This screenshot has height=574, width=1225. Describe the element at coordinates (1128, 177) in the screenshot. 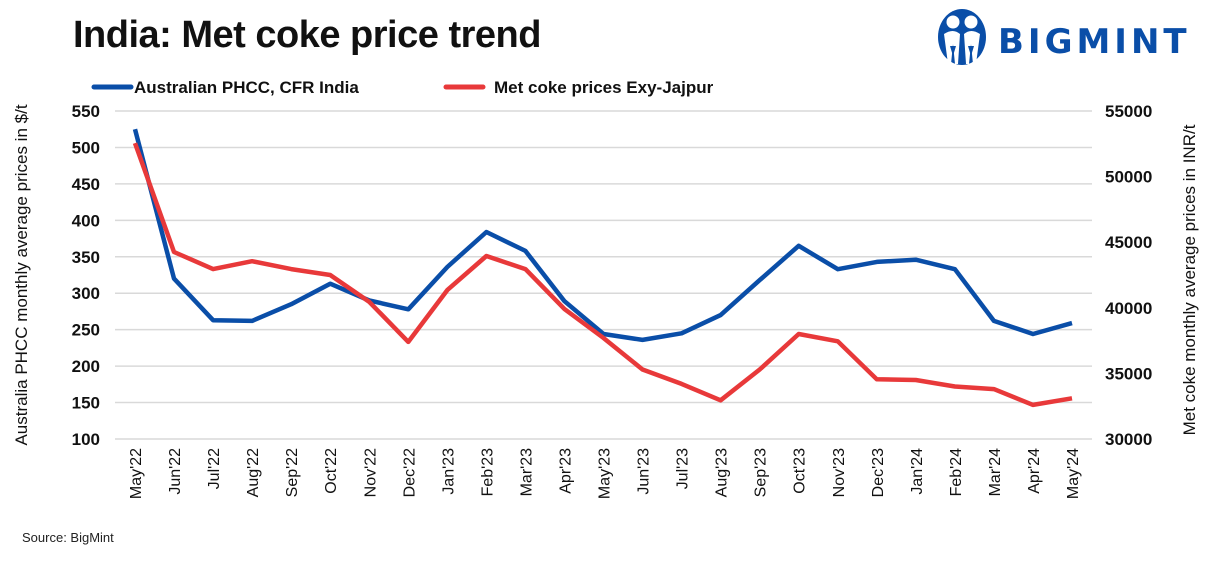

I see `y-right-tick-label: 50000` at that location.